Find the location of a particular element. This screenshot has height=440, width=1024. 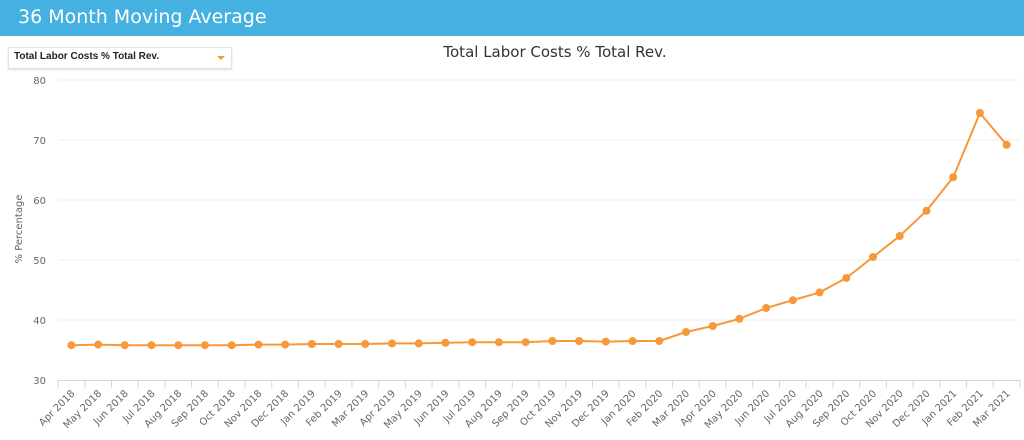

caret-down-icon is located at coordinates (221, 58).